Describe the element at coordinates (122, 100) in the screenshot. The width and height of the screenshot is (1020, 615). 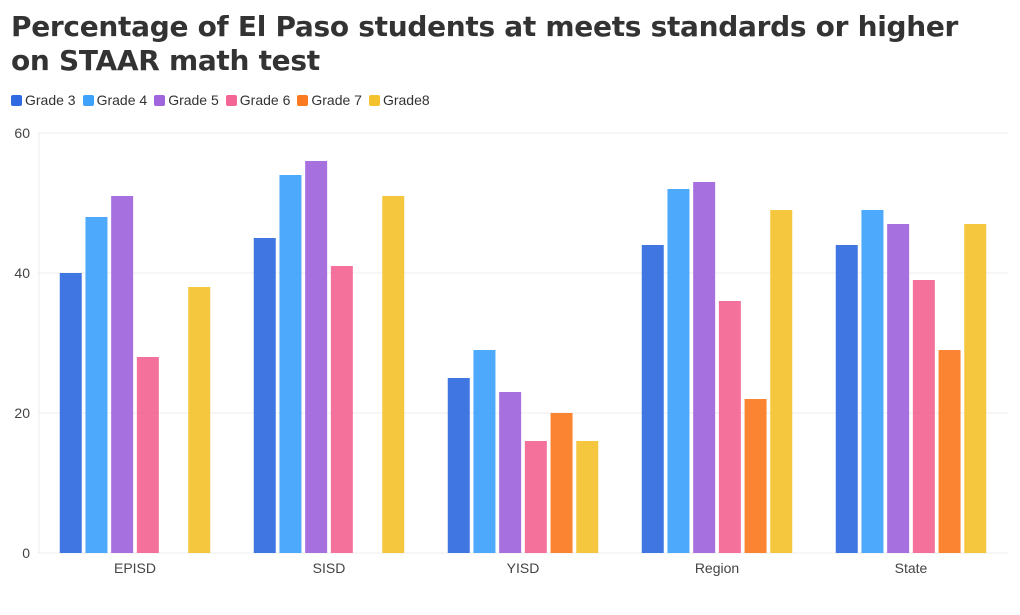
I see `legend-label: Grade 4` at that location.